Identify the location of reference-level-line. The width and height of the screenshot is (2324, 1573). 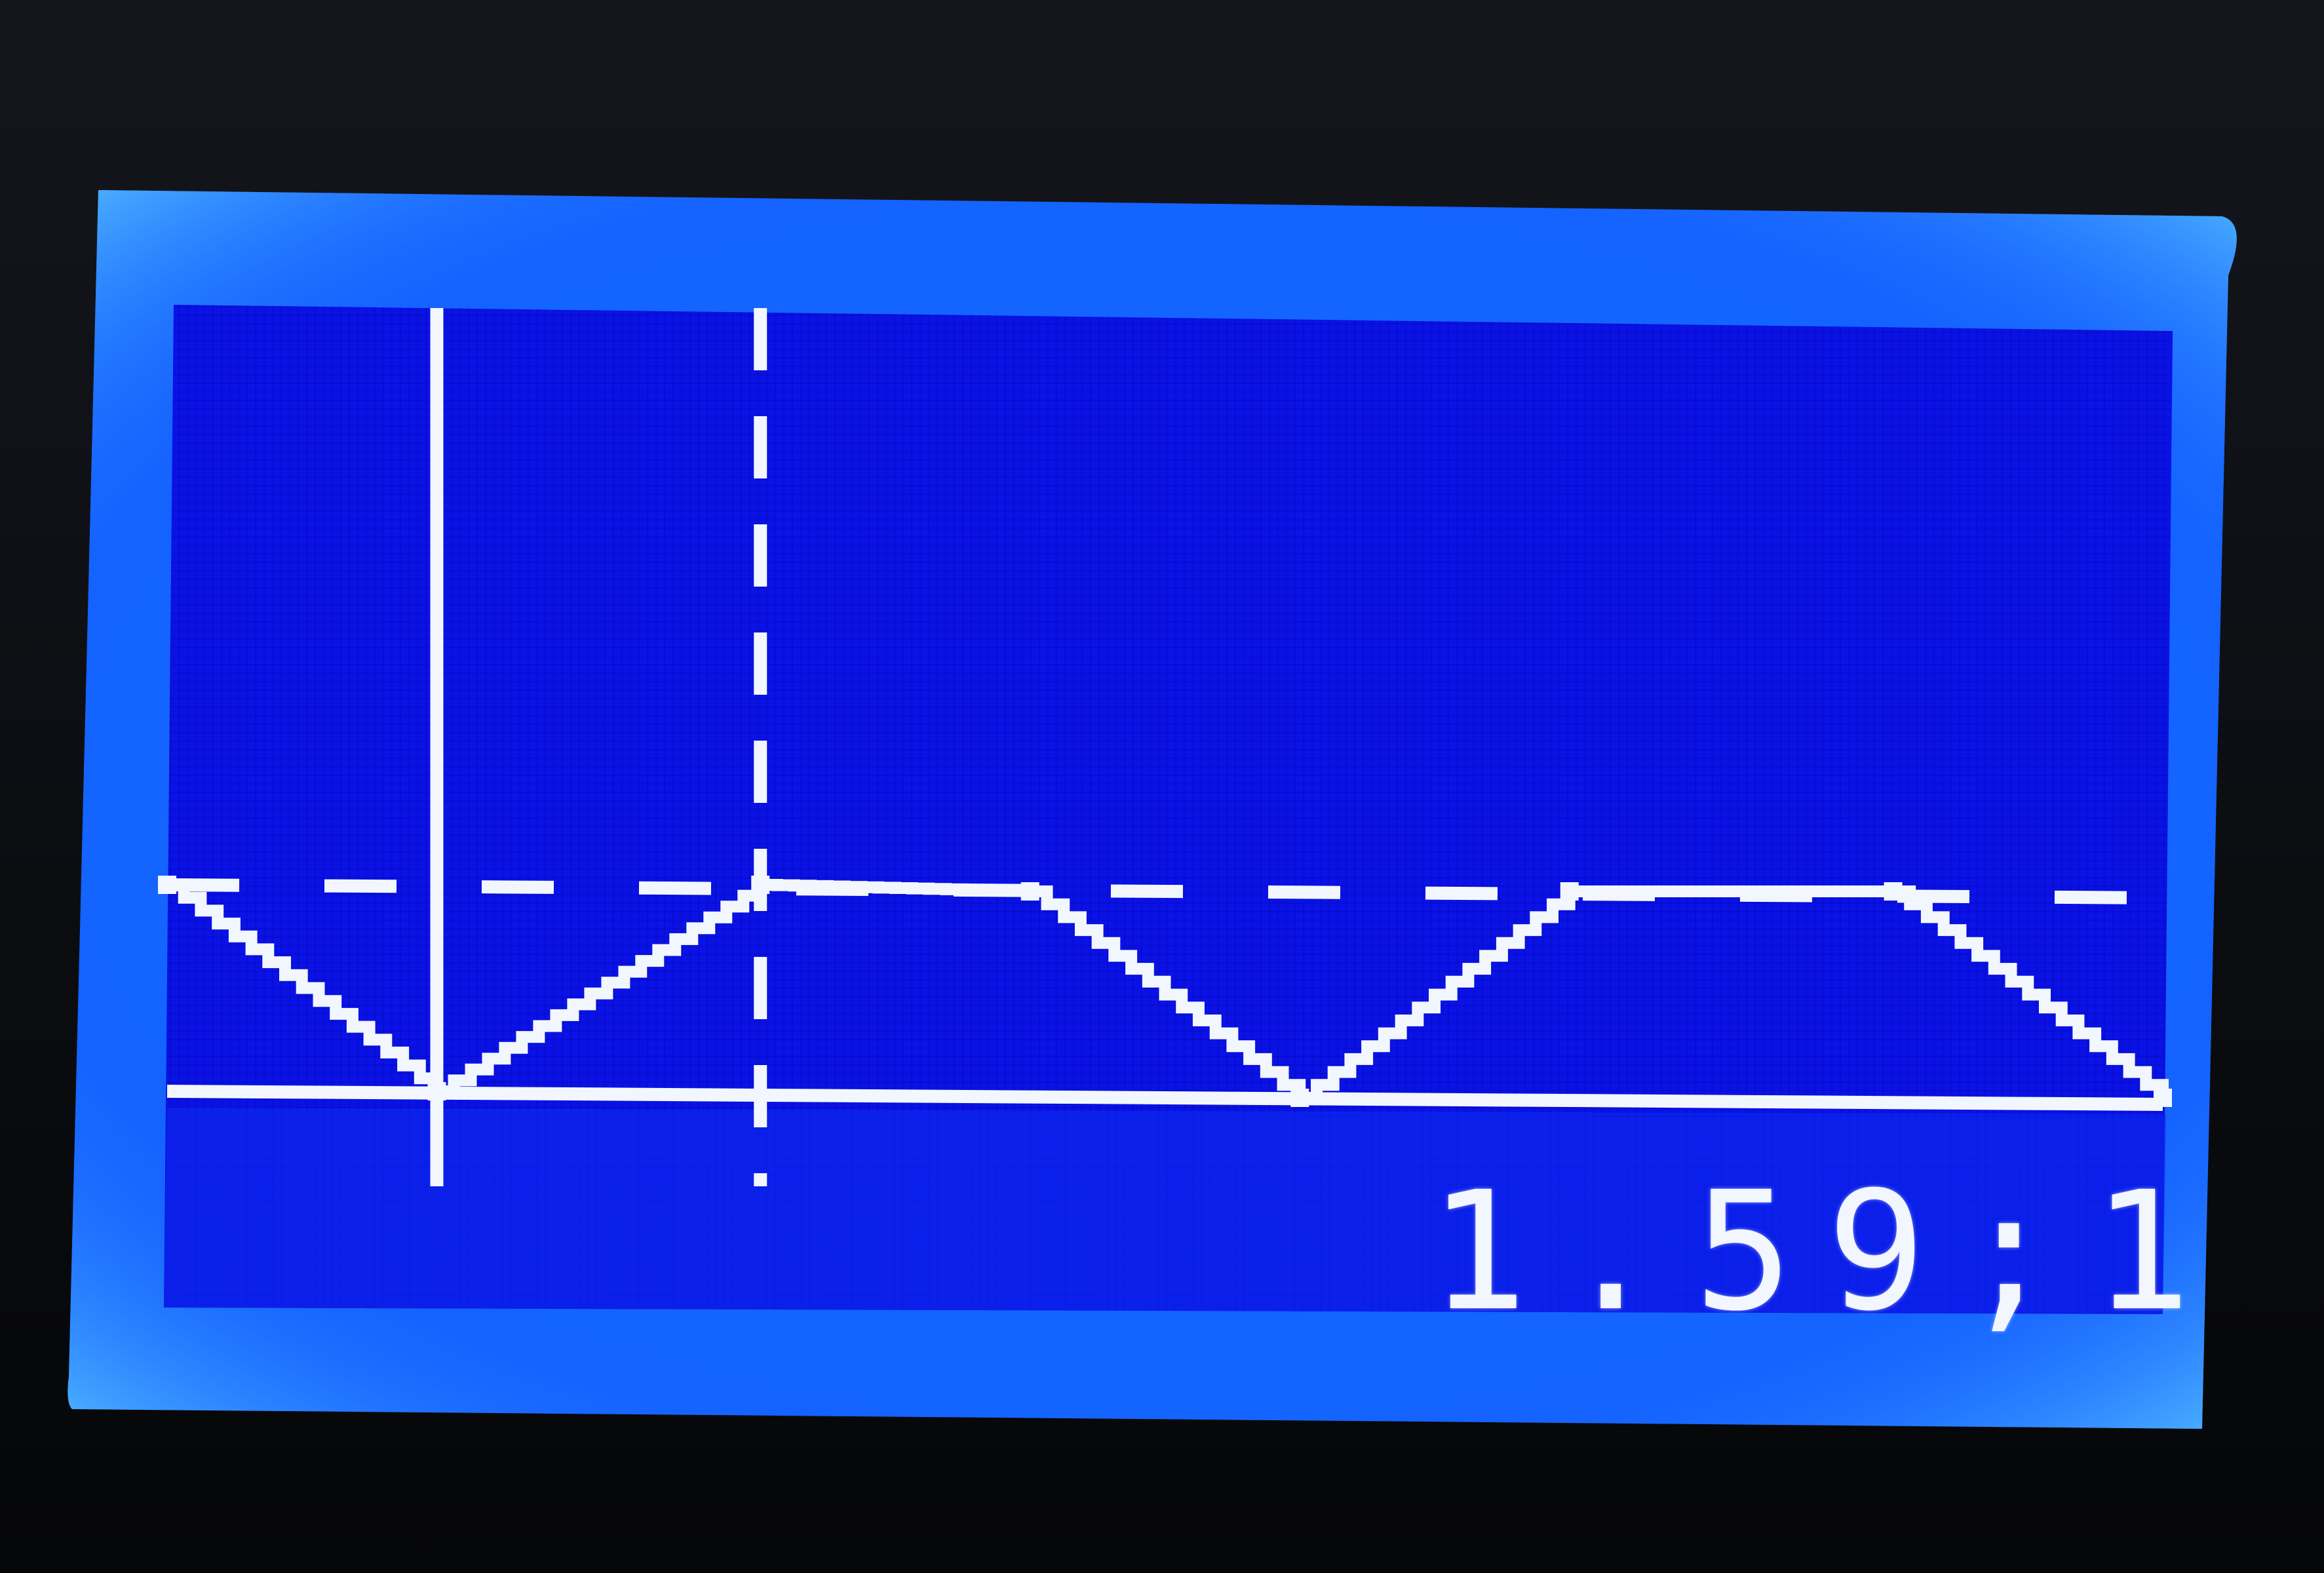
(1164, 891).